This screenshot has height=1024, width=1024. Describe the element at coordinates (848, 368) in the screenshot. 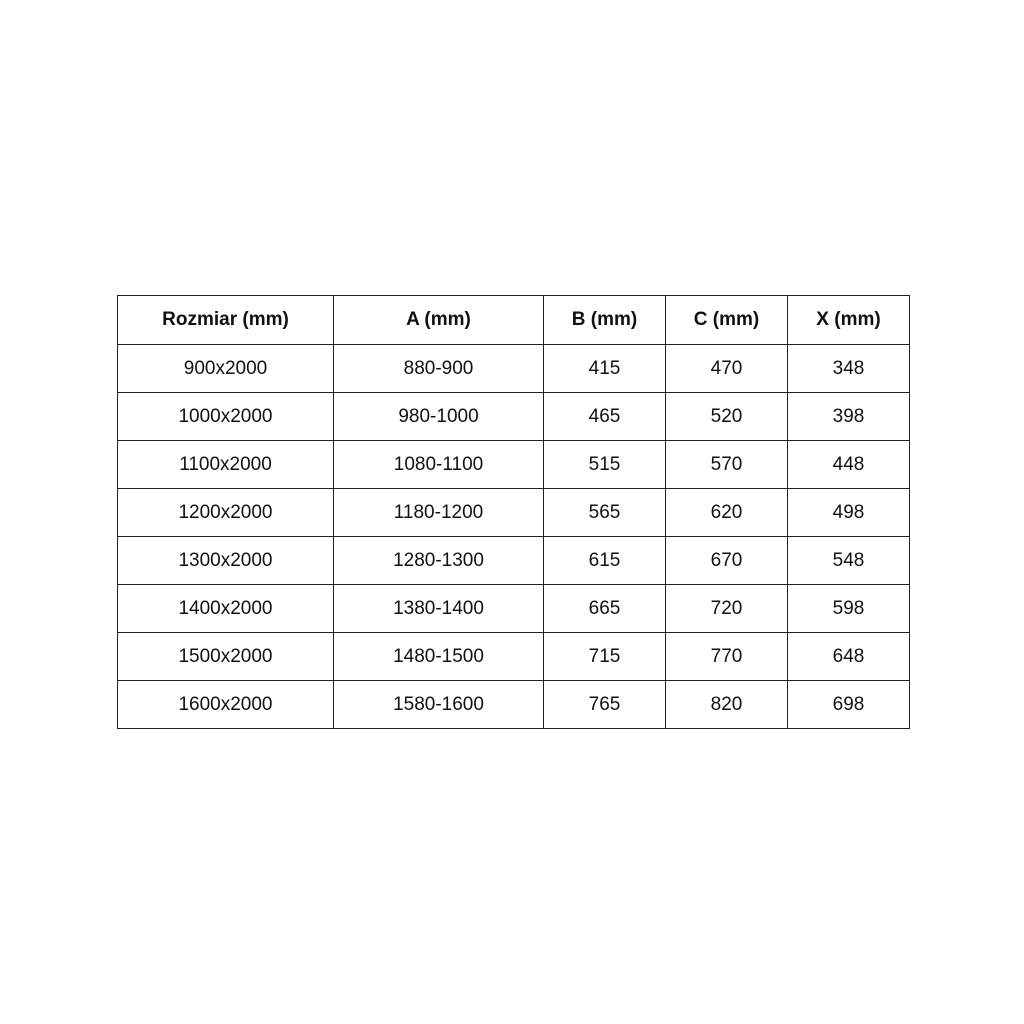

I see `table-cell: 348` at that location.